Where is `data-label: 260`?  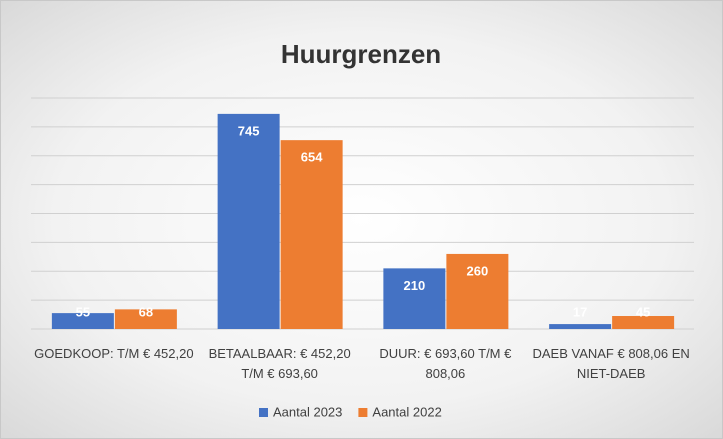 data-label: 260 is located at coordinates (478, 270).